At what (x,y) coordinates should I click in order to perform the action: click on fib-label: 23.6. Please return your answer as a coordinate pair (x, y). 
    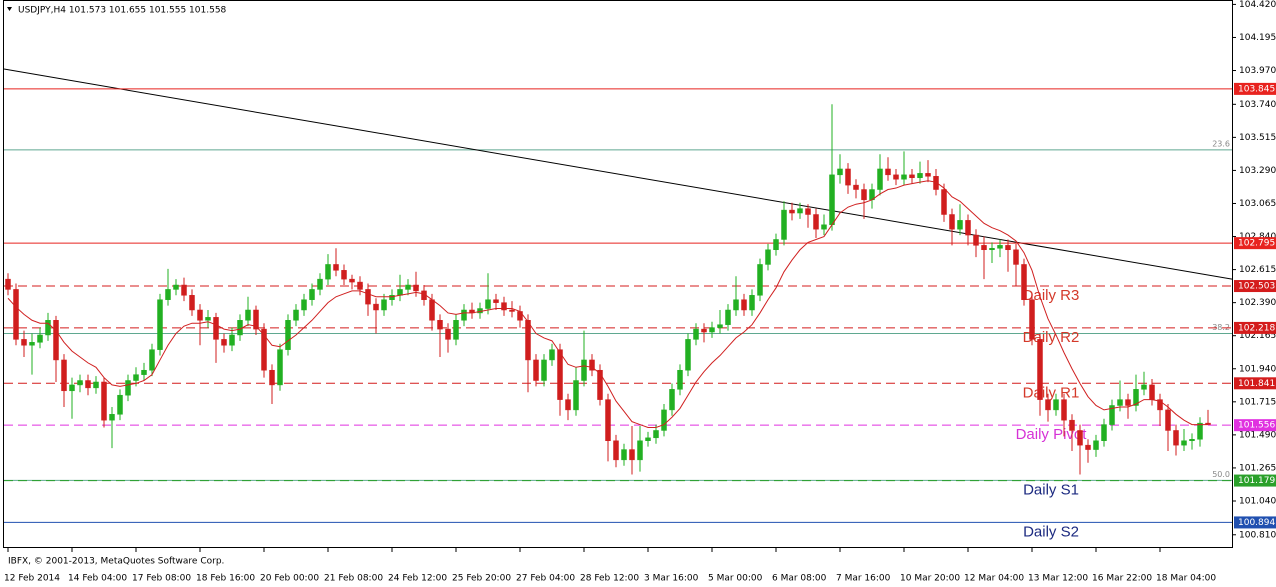
    Looking at the image, I should click on (1221, 143).